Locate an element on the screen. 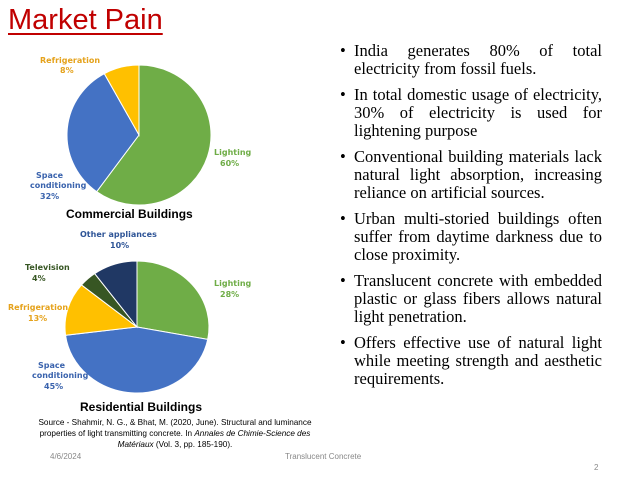 Image resolution: width=638 pixels, height=478 pixels. source-line-2-end: (Vol. 3, pp. 185-190). is located at coordinates (193, 444).